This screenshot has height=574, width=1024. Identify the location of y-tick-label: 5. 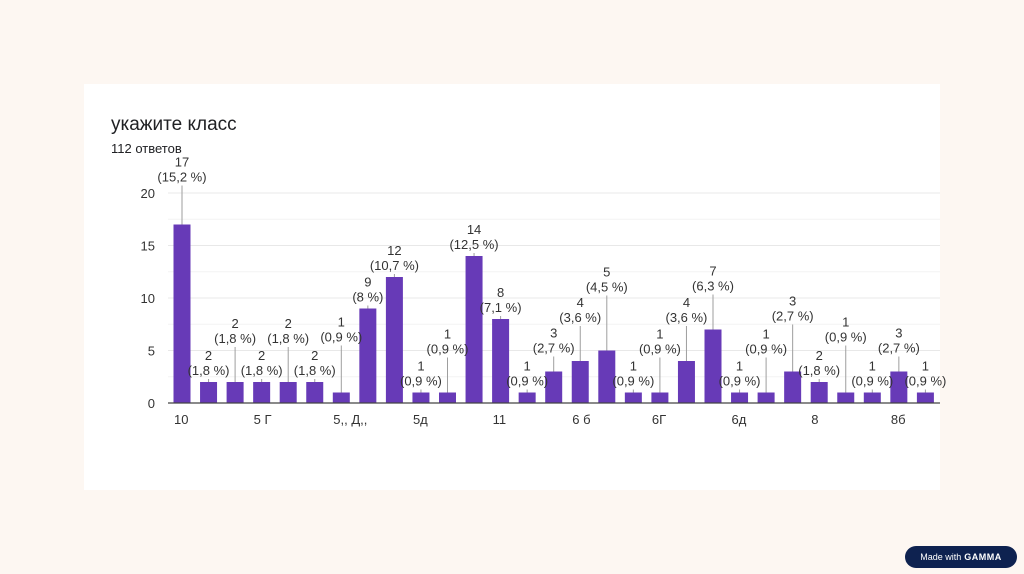
(151, 351).